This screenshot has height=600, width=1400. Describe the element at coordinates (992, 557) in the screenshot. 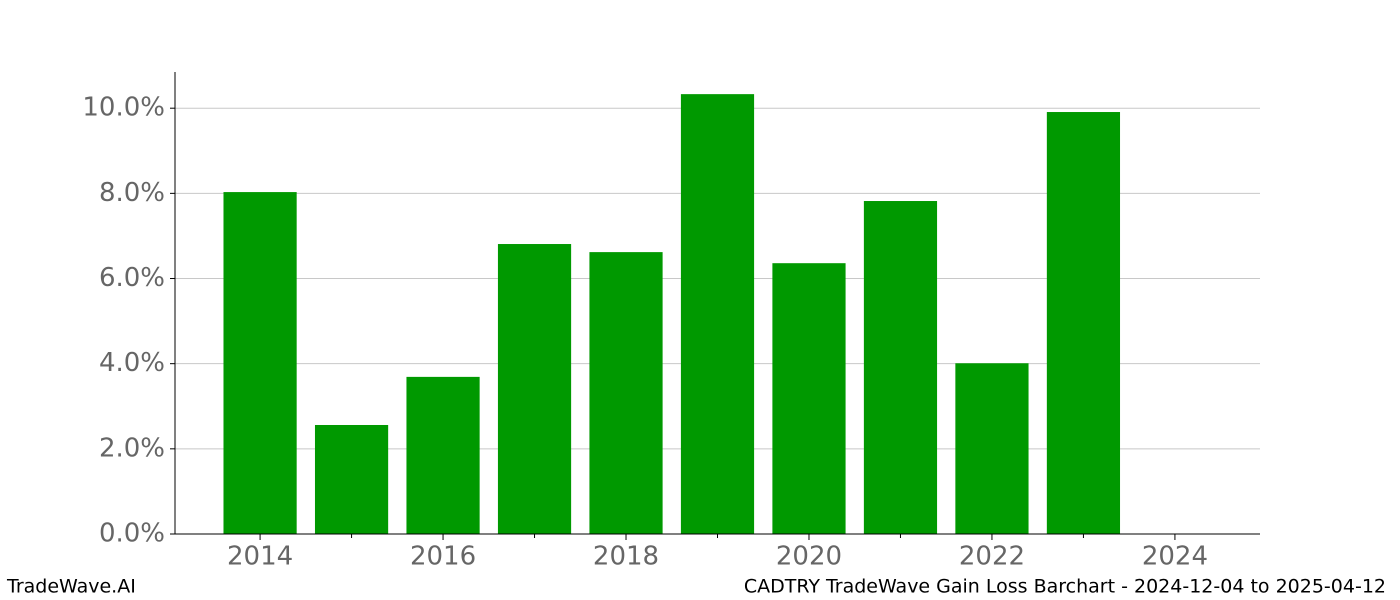

I see `x-tick-label: 2022` at that location.